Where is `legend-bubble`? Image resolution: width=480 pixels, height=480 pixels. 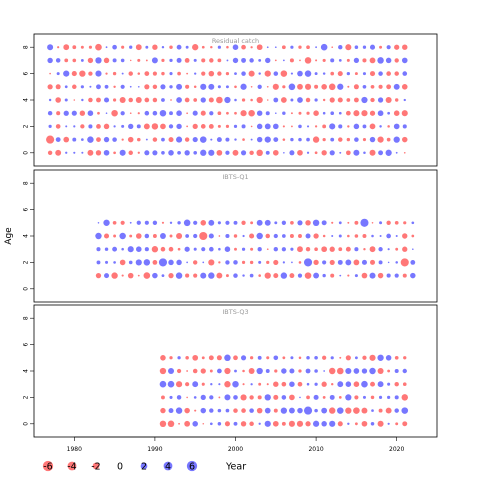
legend-bubble is located at coordinates (72, 466).